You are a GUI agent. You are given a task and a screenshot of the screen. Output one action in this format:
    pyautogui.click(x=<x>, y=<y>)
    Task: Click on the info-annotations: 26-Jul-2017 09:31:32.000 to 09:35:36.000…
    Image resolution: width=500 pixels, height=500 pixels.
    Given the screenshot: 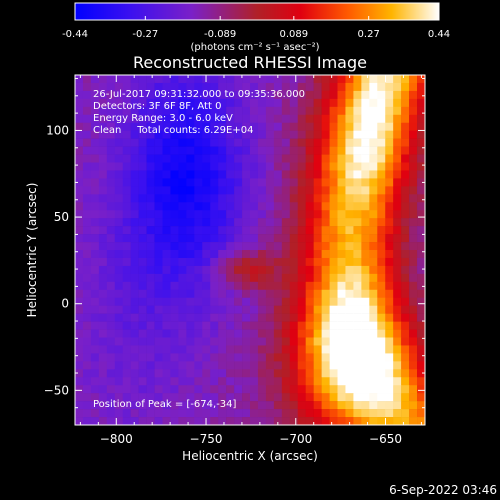 What is the action you would take?
    pyautogui.click(x=199, y=112)
    